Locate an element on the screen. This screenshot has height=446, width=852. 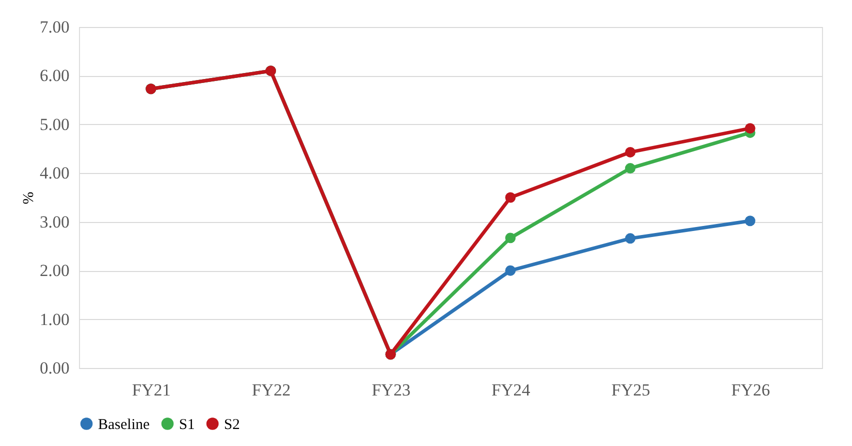
y-tick-label: 2.00 is located at coordinates (55, 270).